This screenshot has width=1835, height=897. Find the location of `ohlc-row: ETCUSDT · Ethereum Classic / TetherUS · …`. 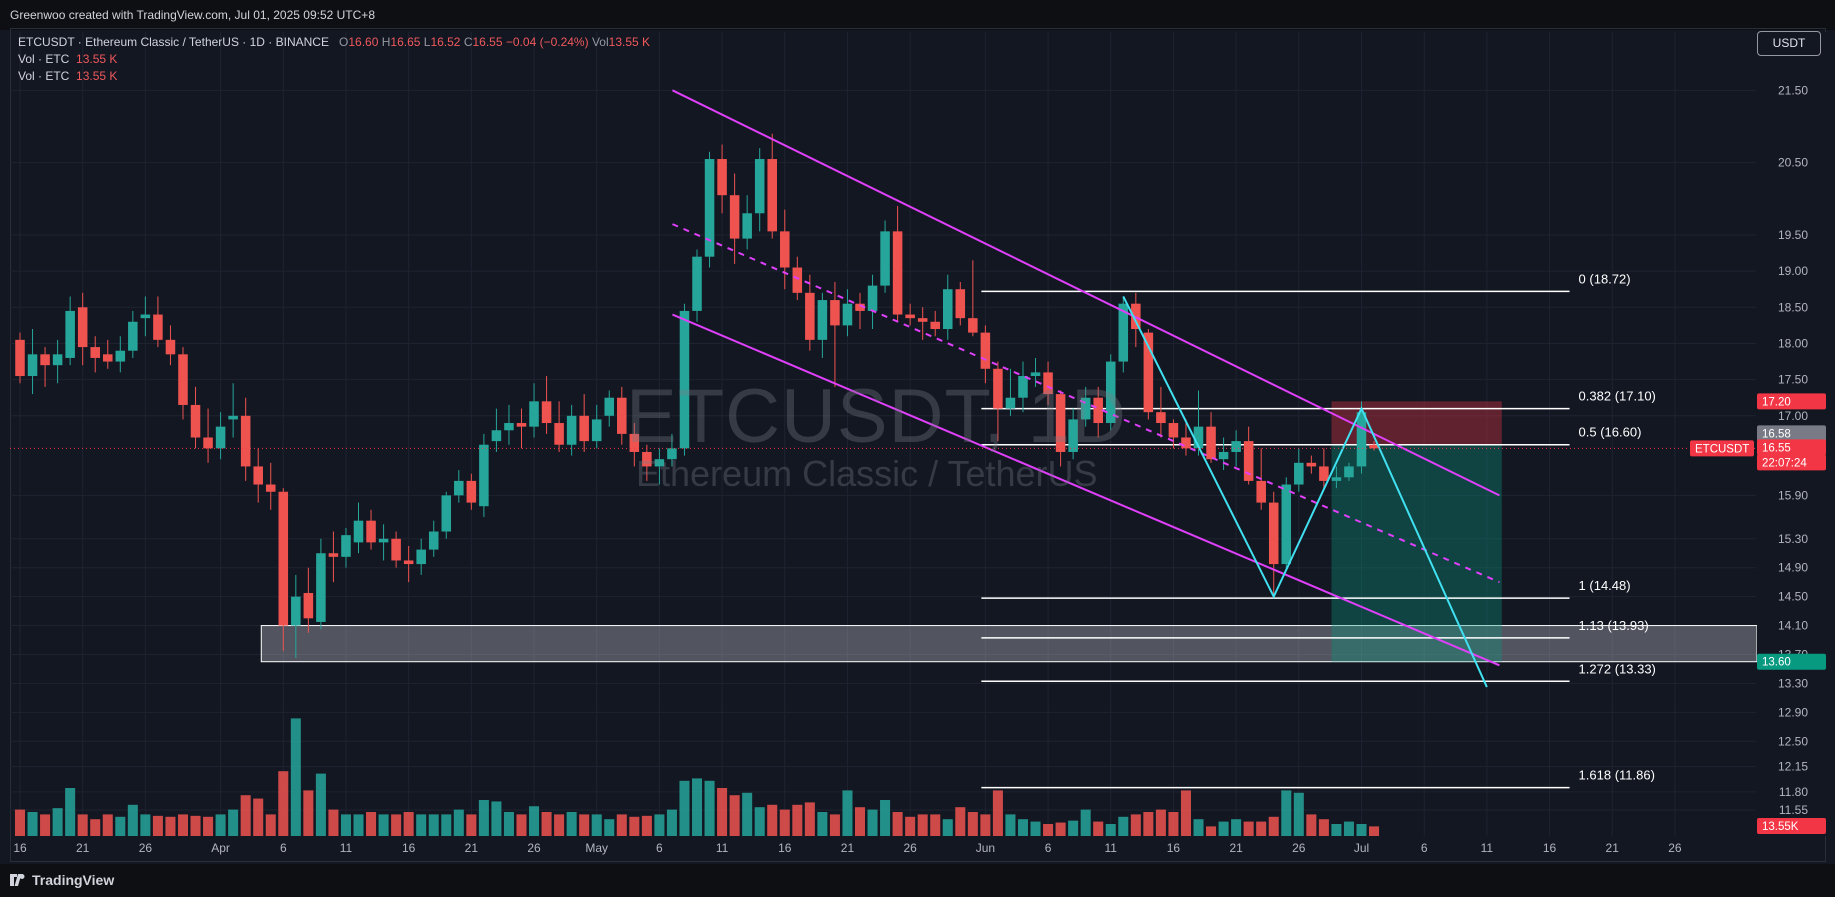

ohlc-row: ETCUSDT · Ethereum Classic / TetherUS · … is located at coordinates (334, 42).